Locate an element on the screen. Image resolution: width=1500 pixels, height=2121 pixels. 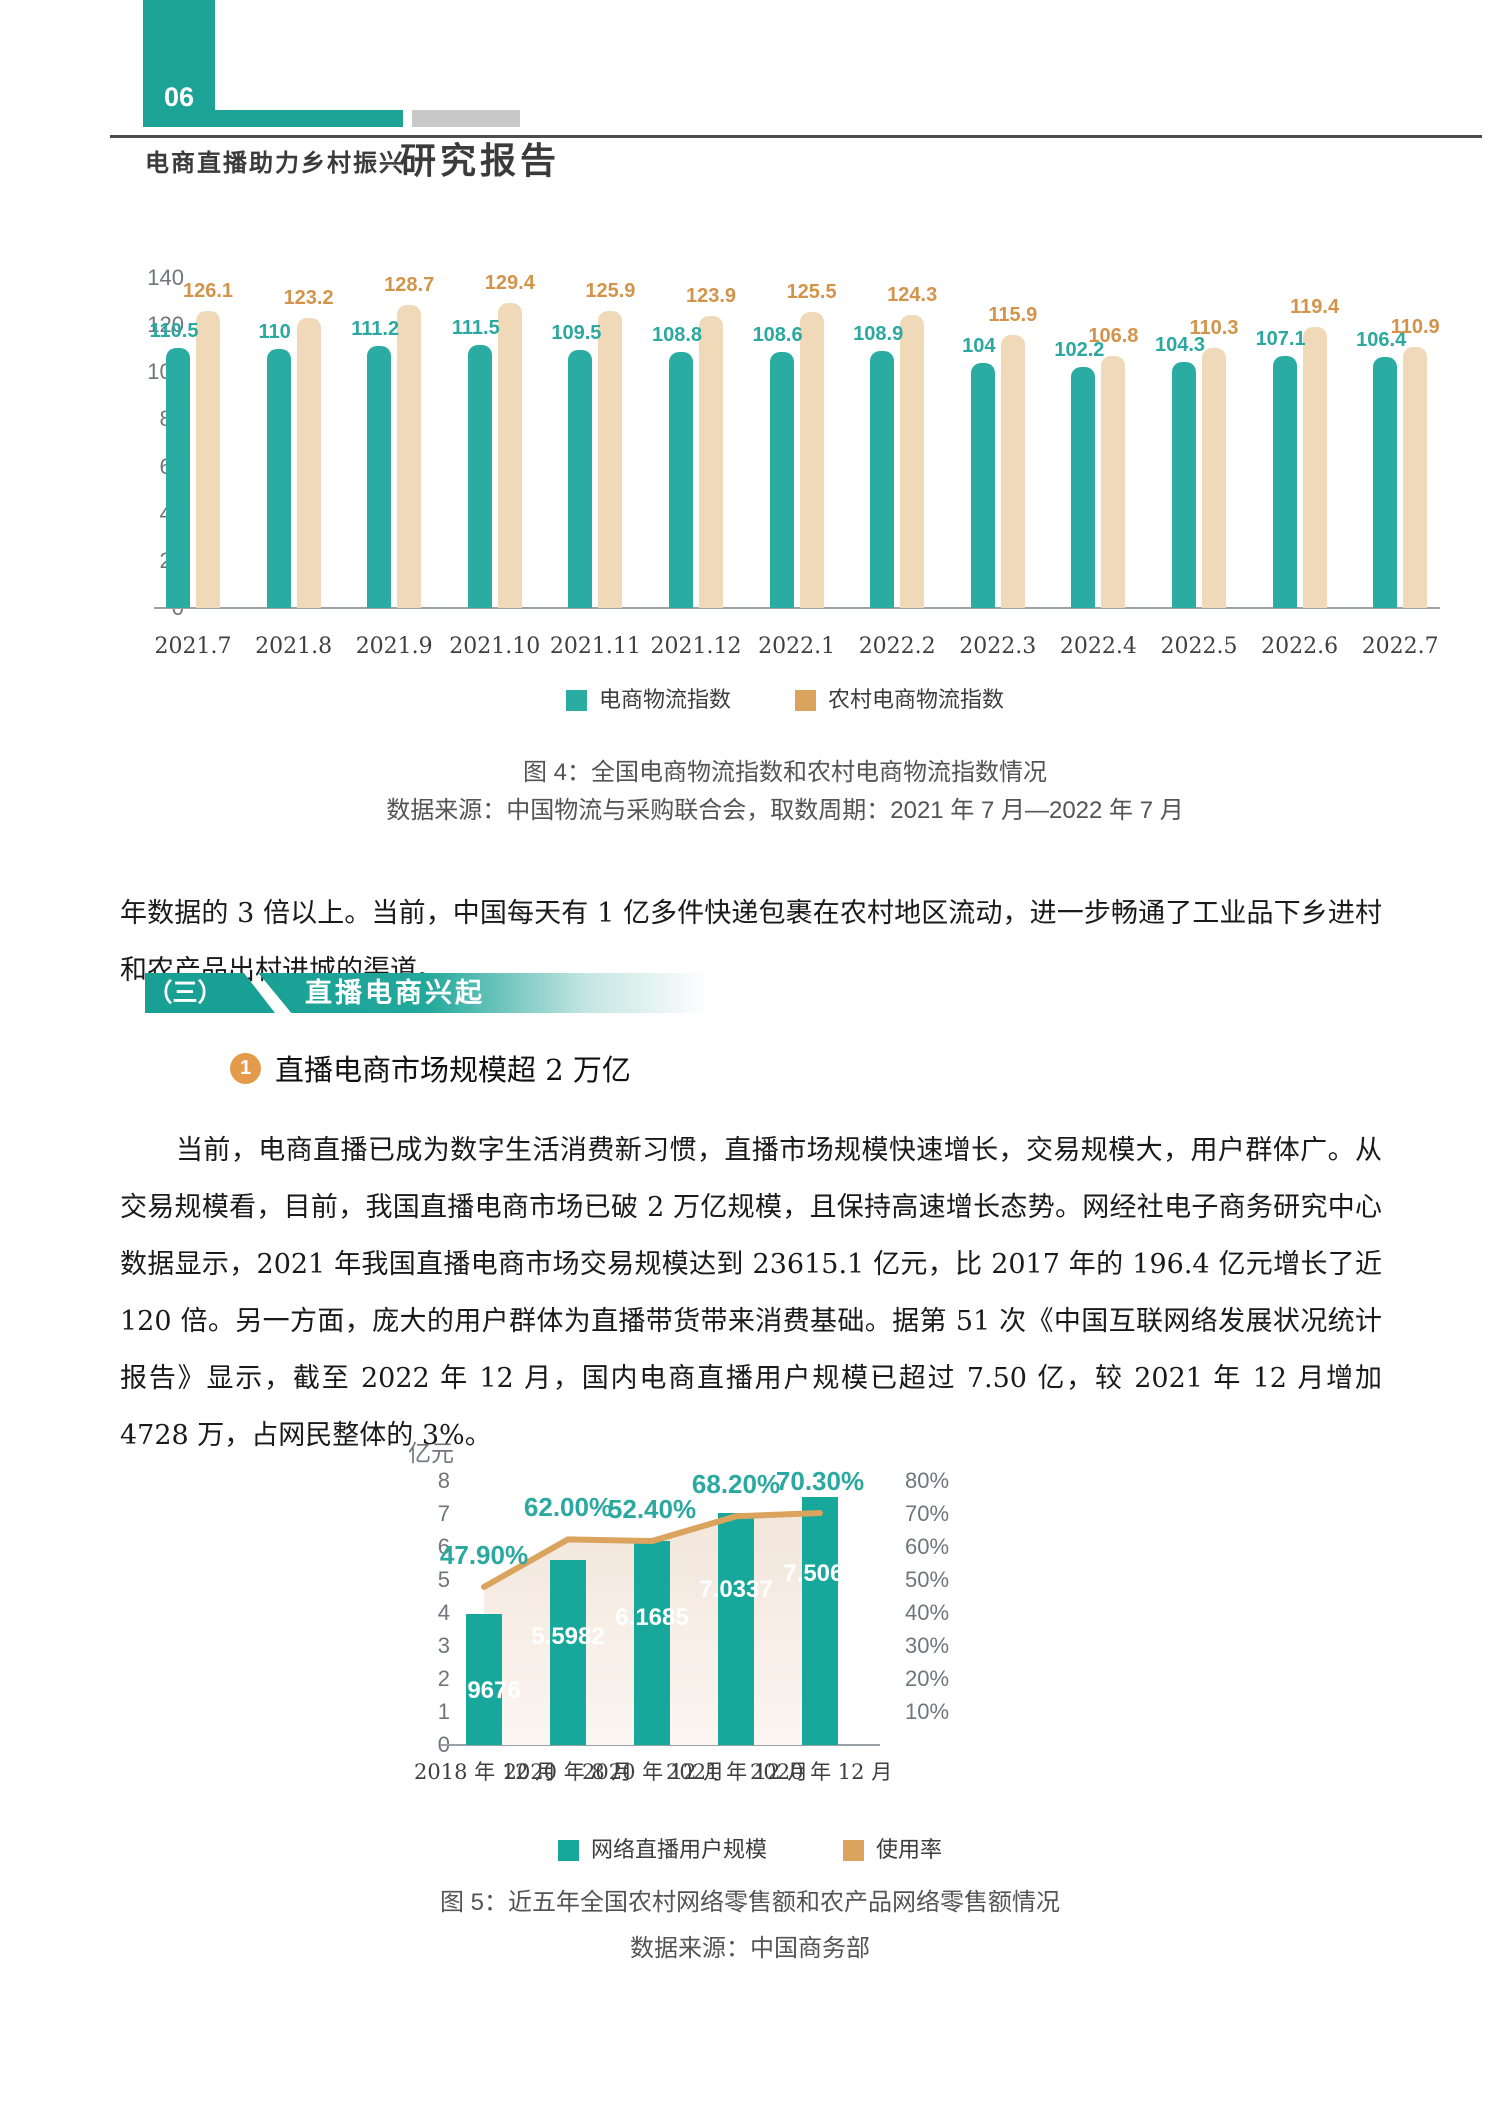
x-axis-label: 2022.3 is located at coordinates (998, 646).